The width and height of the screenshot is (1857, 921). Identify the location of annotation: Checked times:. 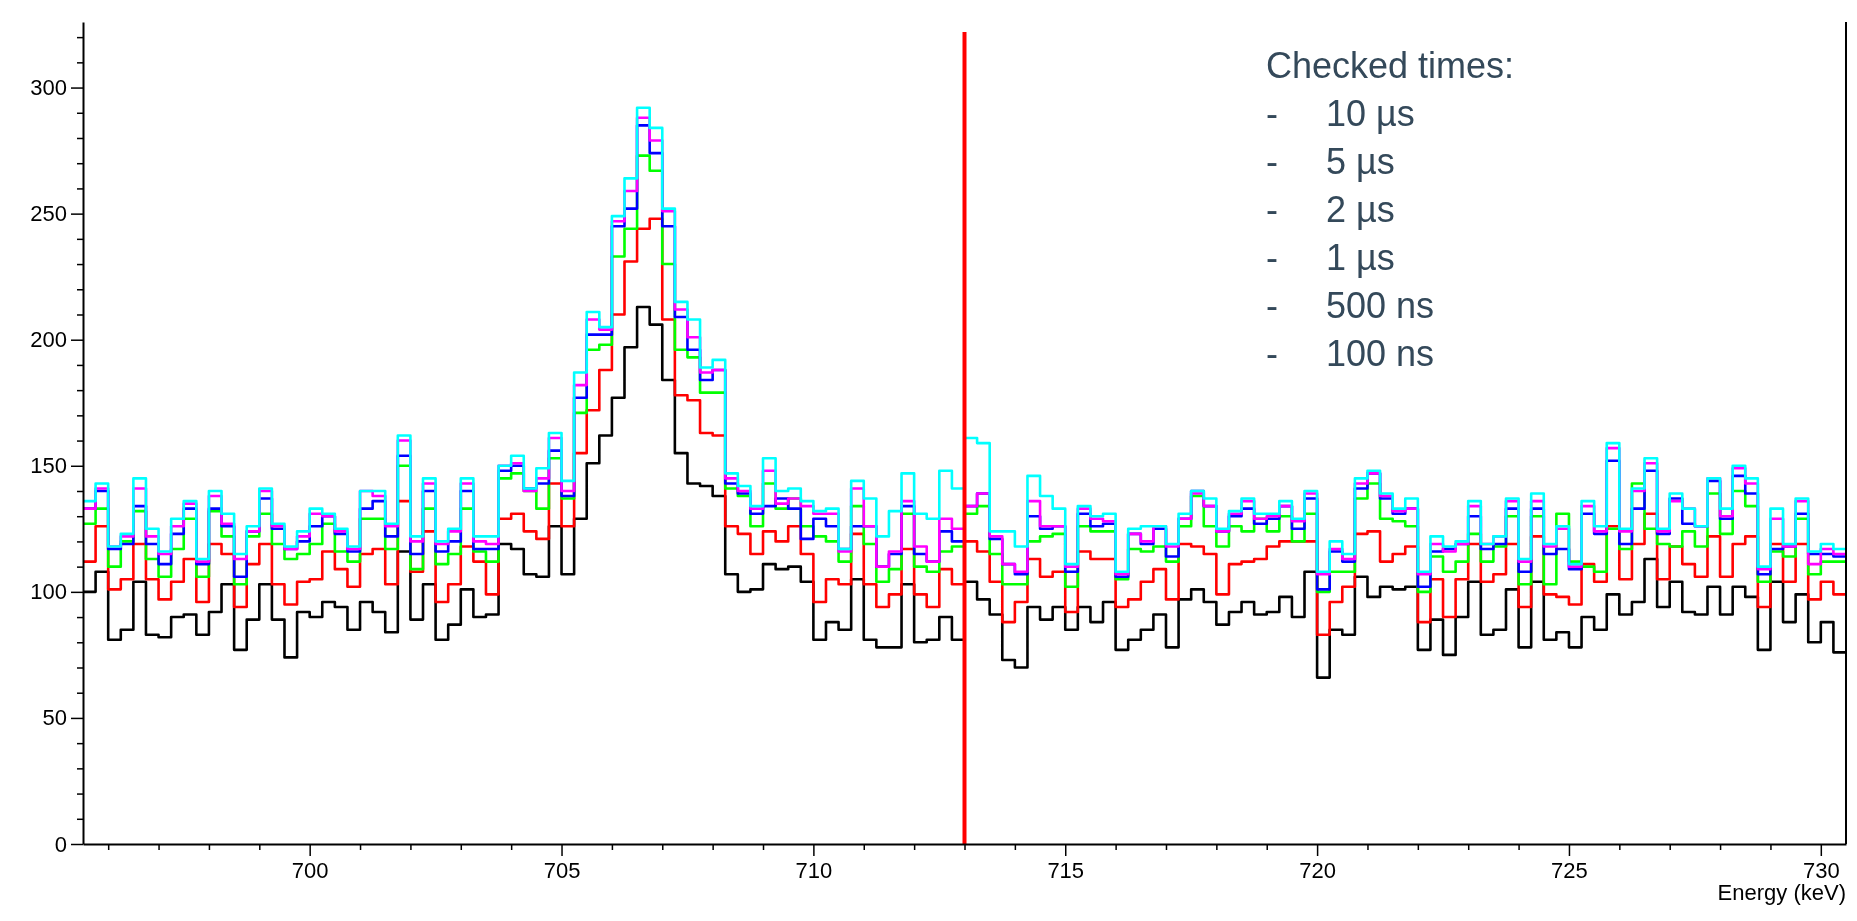
(1390, 65).